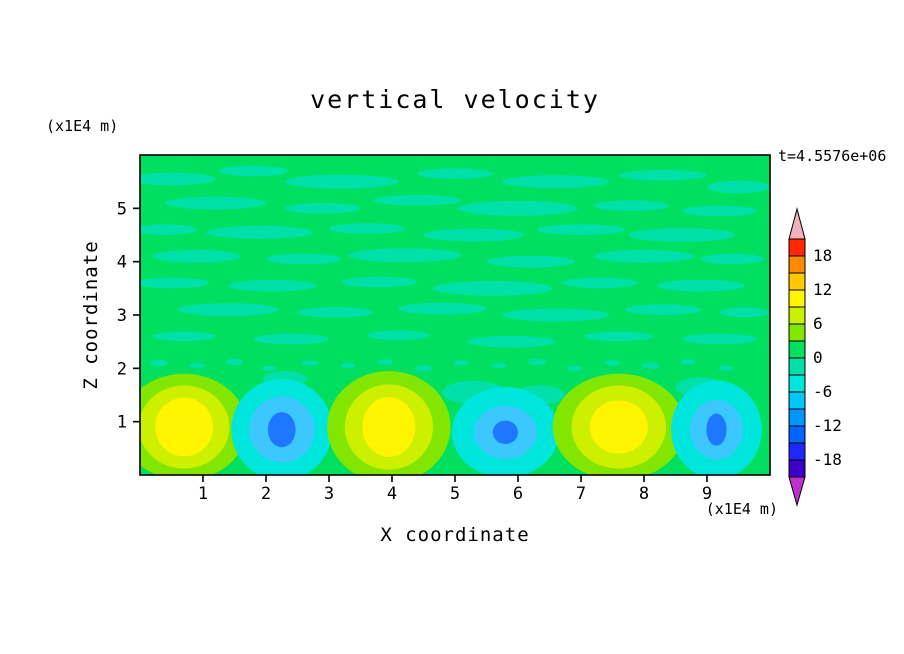 This screenshot has height=654, width=904. What do you see at coordinates (716, 429) in the screenshot?
I see `downdraft-3-ring` at bounding box center [716, 429].